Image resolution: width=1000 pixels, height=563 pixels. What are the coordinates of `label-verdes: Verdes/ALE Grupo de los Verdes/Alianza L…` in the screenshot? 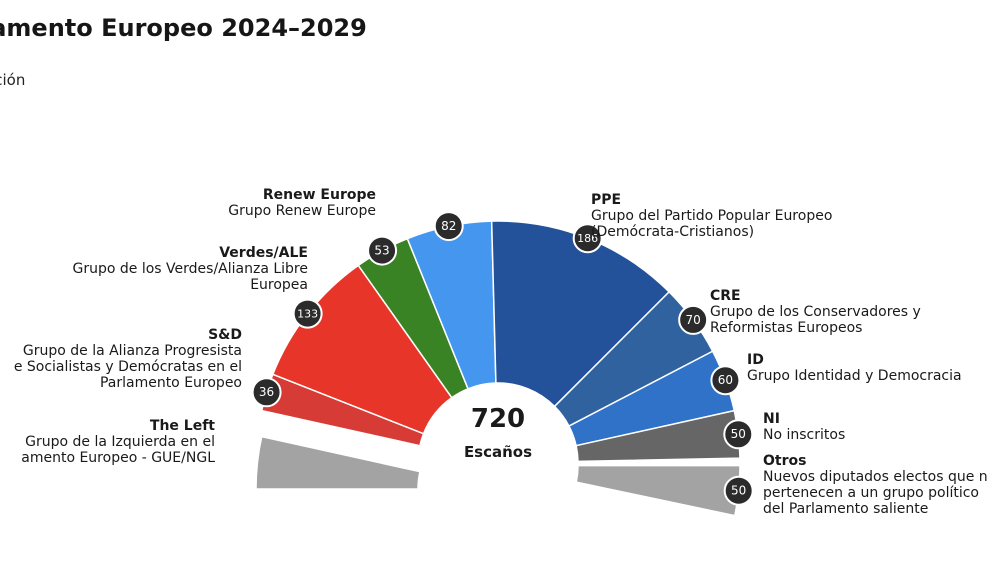 It's located at (190, 269).